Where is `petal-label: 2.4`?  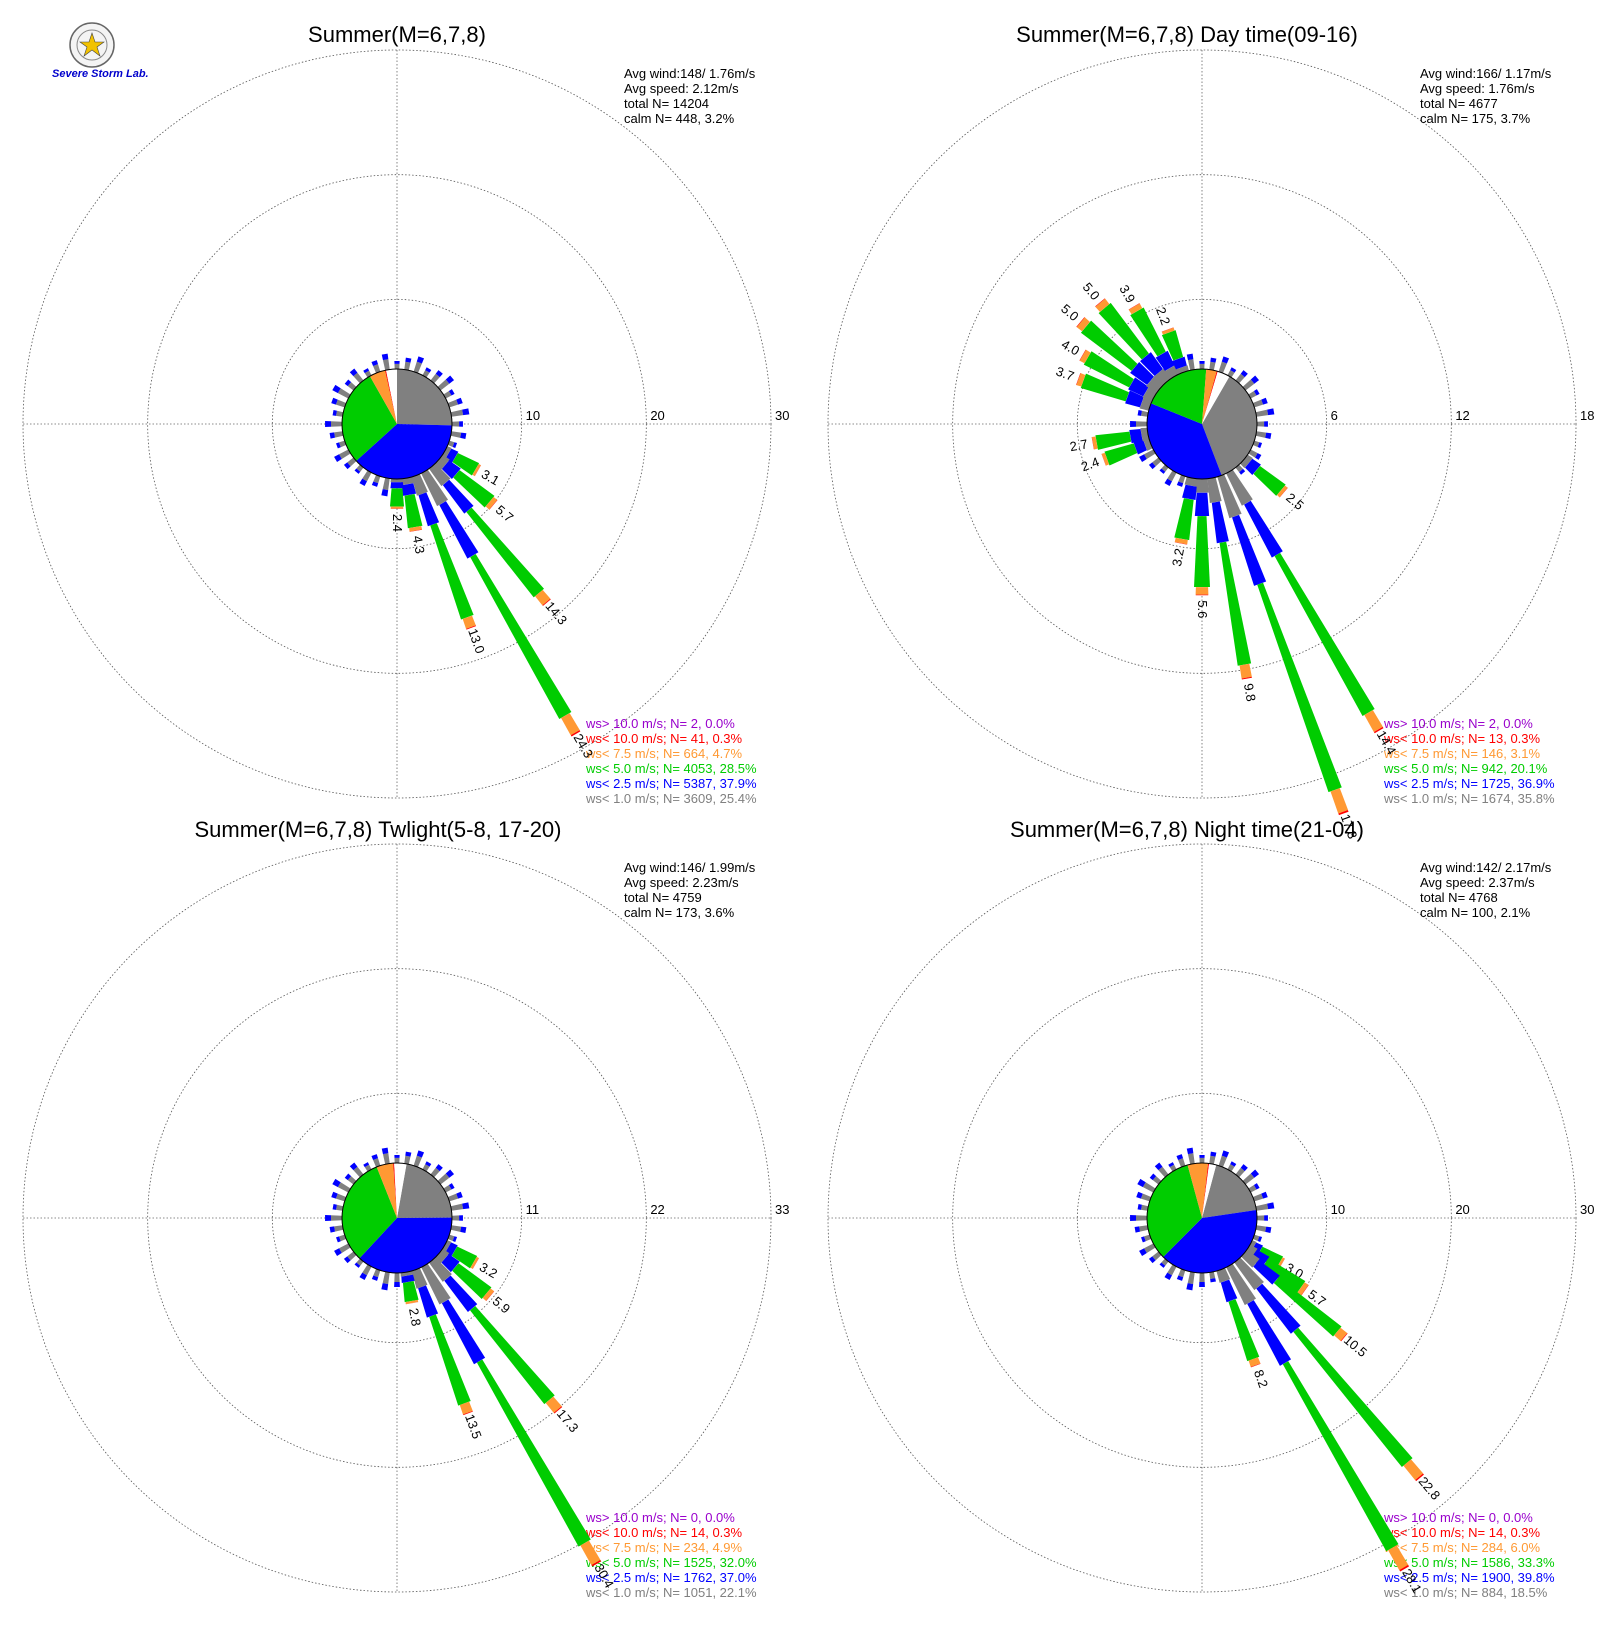
petal-label: 2.4 is located at coordinates (397, 523).